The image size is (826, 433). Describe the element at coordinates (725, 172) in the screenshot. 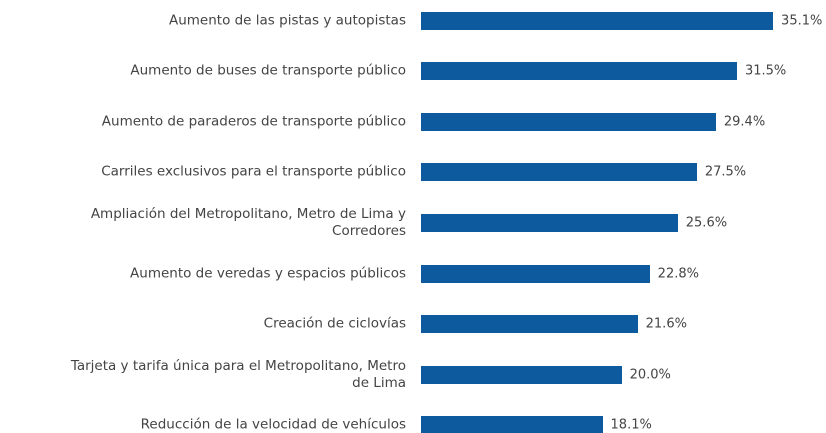

I see `value-label: 27.5%` at that location.